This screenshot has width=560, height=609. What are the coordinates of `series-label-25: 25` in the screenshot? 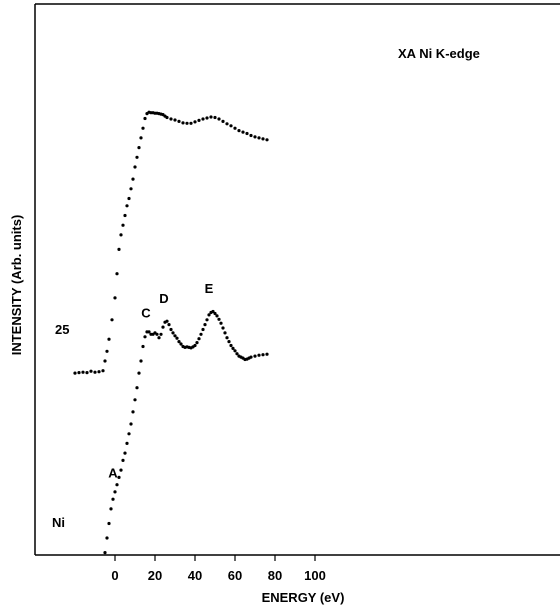 It's located at (62, 329).